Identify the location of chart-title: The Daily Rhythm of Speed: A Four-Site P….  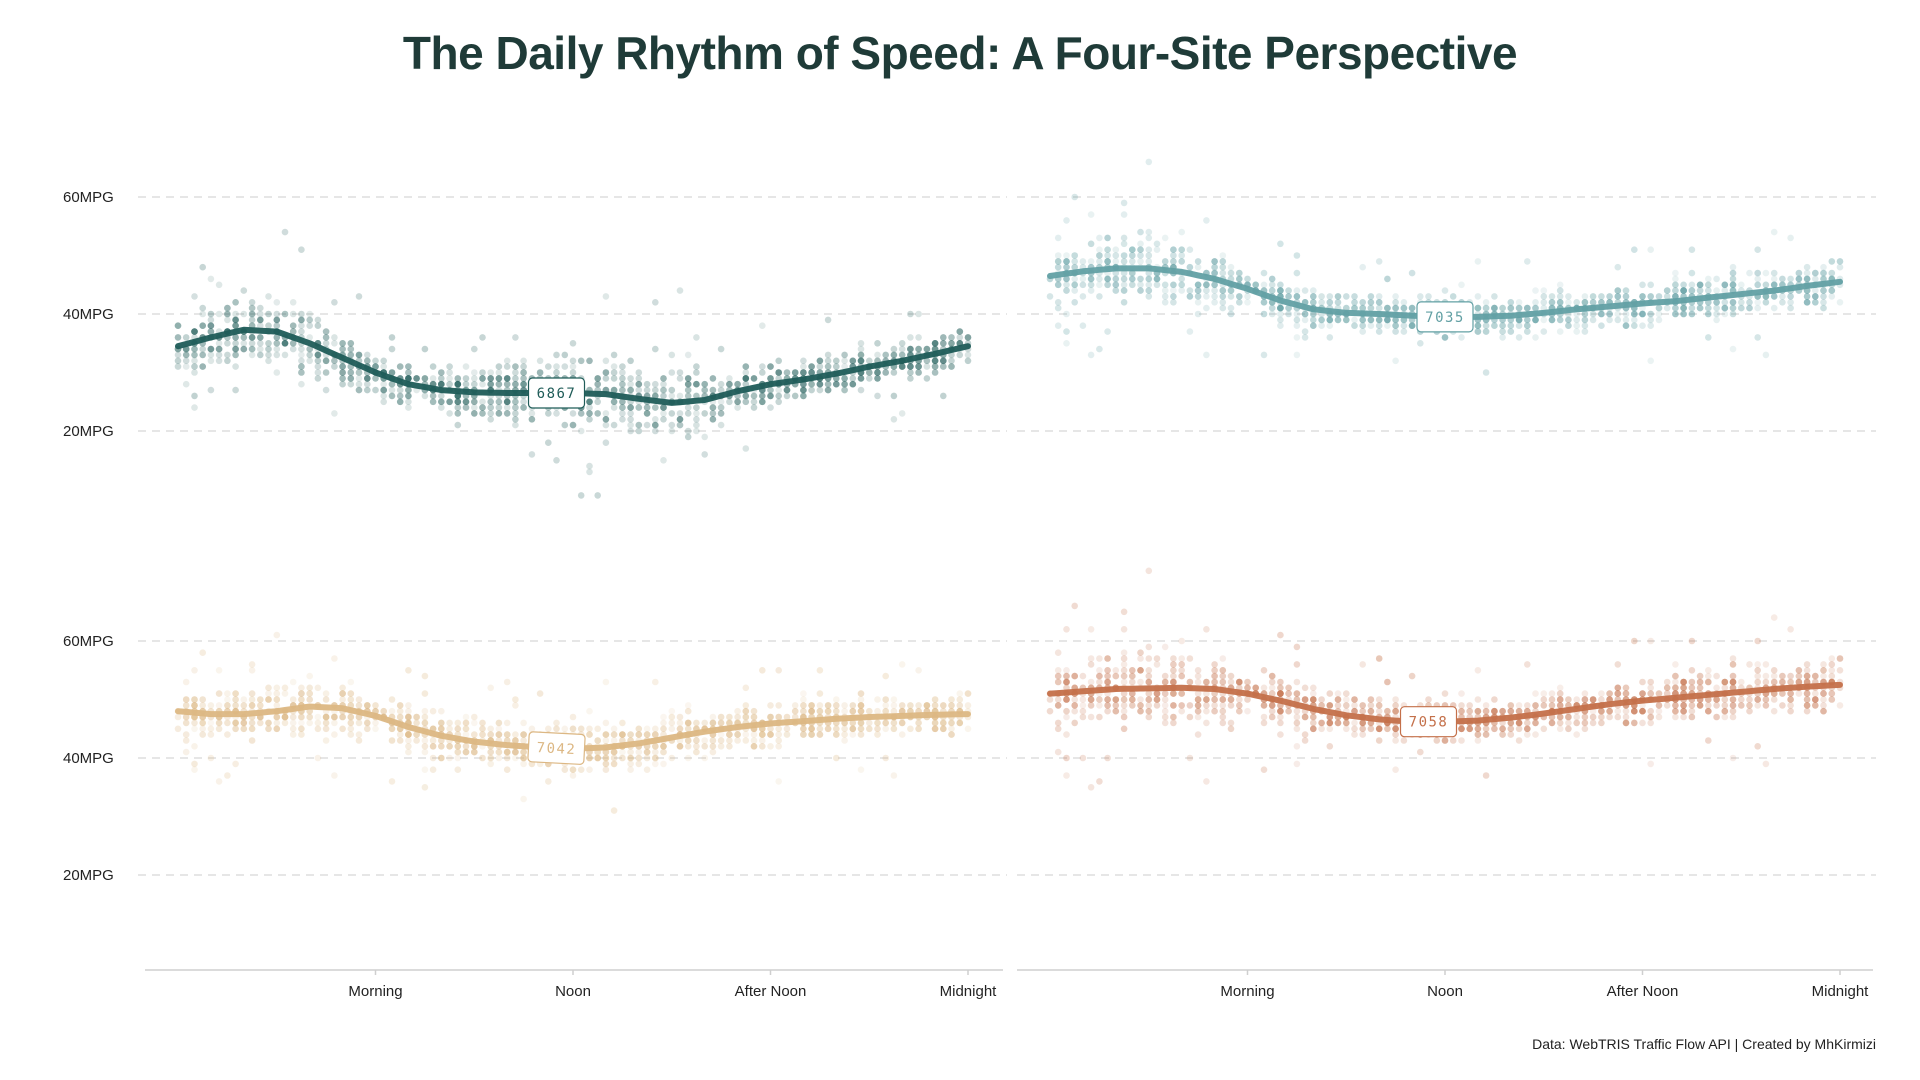
(960, 53).